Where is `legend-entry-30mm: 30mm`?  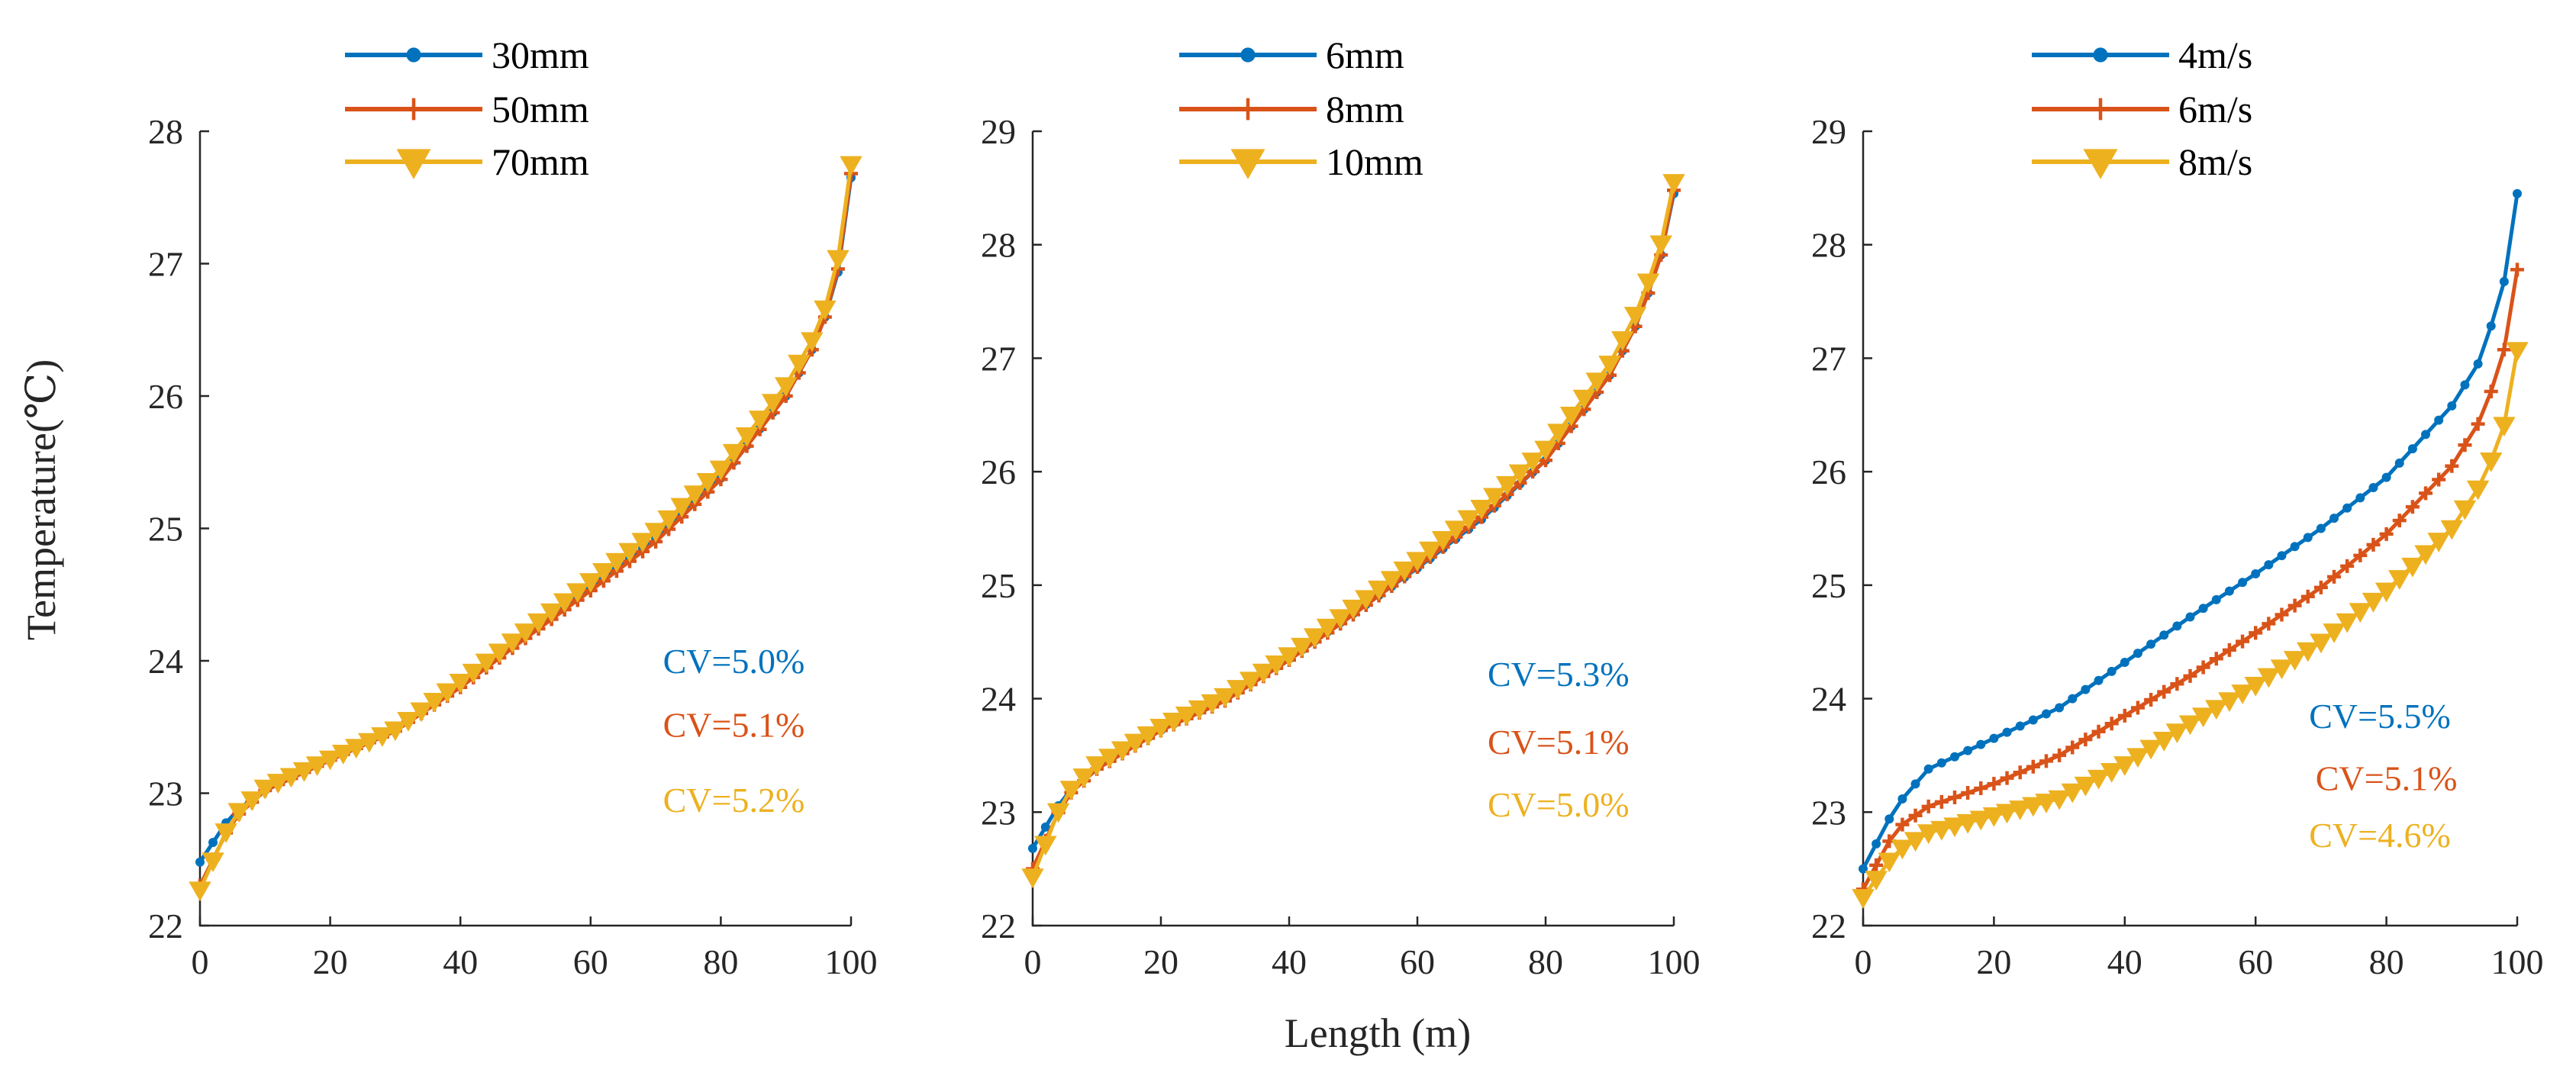
legend-entry-30mm: 30mm is located at coordinates (467, 55).